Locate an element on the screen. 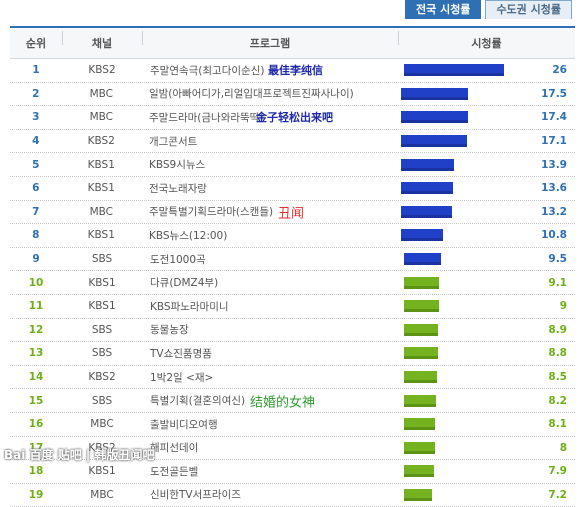 This screenshot has width=580, height=507. rating-cell: 13.2 is located at coordinates (485, 211).